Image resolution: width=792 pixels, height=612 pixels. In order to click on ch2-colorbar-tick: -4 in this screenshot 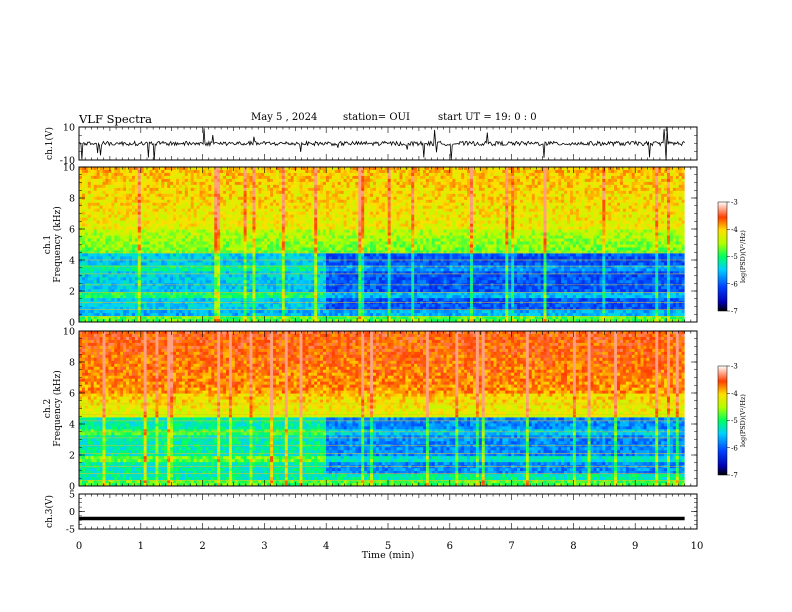, I will do `click(734, 394)`.